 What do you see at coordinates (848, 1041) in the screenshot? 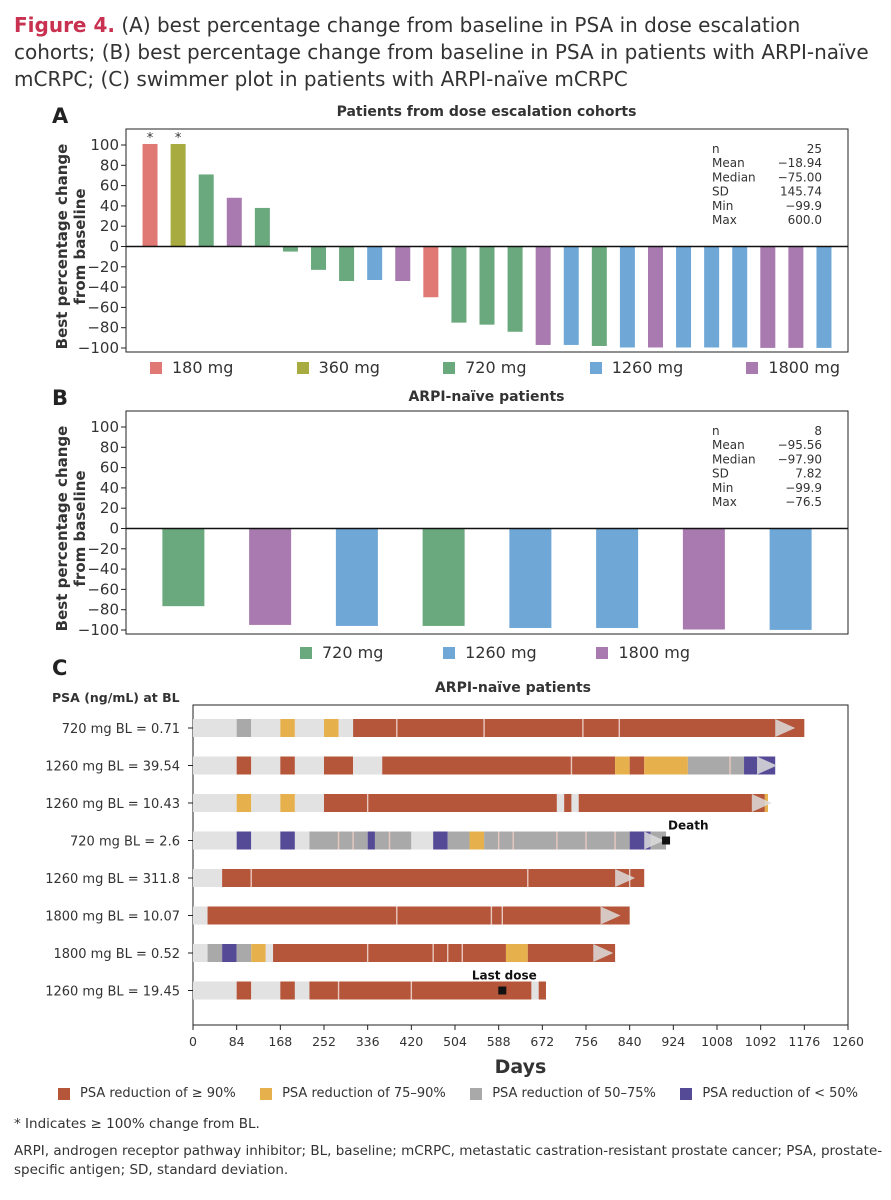
I see `x-tick-label: 1260` at bounding box center [848, 1041].